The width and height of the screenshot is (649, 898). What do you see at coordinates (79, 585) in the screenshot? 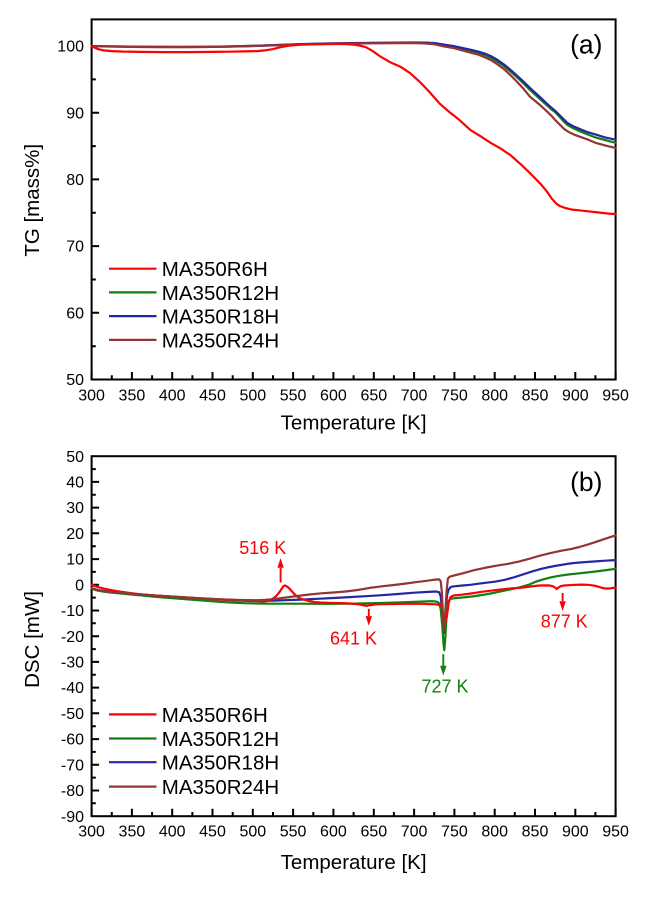
I see `svg-text: 0` at bounding box center [79, 585].